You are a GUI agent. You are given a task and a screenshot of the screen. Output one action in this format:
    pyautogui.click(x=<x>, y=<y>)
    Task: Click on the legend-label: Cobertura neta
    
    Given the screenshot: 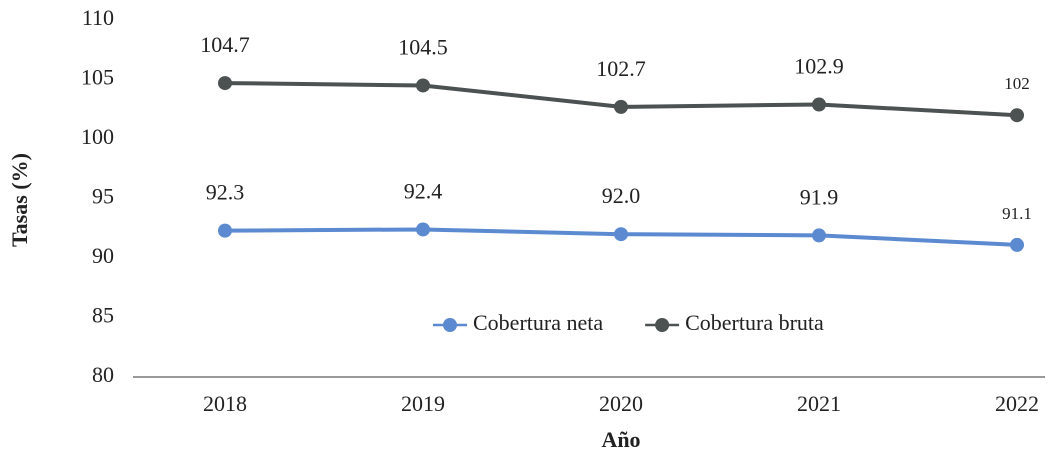 What is the action you would take?
    pyautogui.click(x=538, y=322)
    